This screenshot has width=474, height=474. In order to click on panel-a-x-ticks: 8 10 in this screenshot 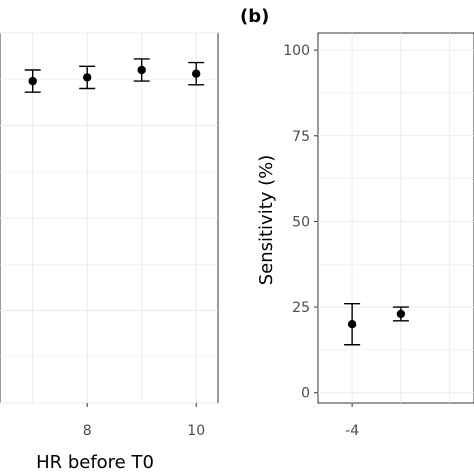, I will do `click(144, 421)`.